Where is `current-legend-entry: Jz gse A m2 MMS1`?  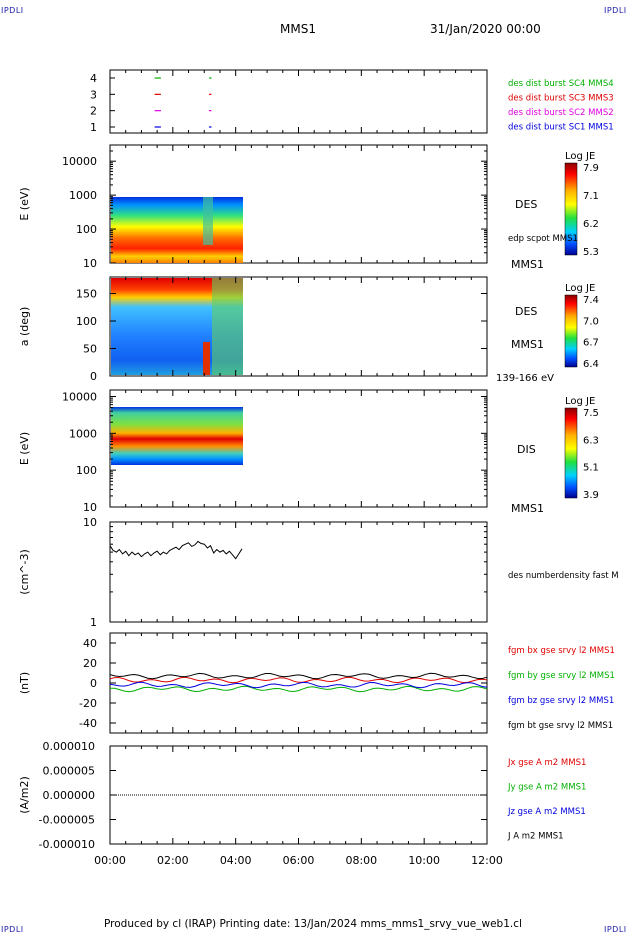
current-legend-entry: Jz gse A m2 MMS1 is located at coordinates (546, 812).